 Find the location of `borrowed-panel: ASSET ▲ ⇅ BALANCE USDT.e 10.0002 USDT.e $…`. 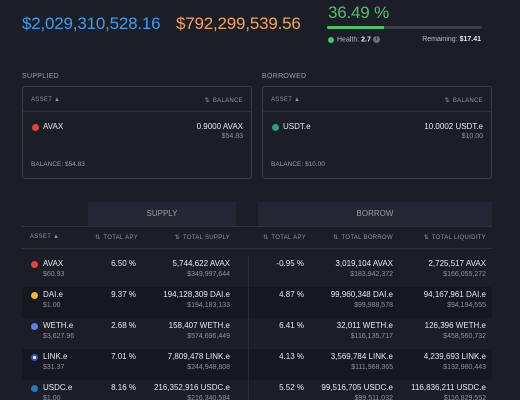

borrowed-panel: ASSET ▲ ⇅ BALANCE USDT.e 10.0002 USDT.e $… is located at coordinates (377, 132).